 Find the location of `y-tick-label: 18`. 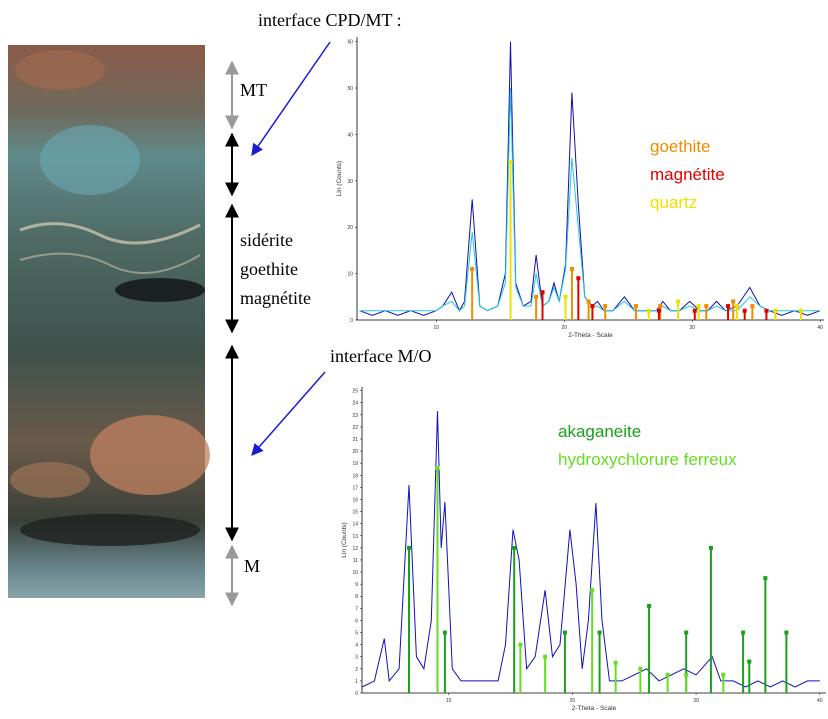

y-tick-label: 18 is located at coordinates (355, 476).